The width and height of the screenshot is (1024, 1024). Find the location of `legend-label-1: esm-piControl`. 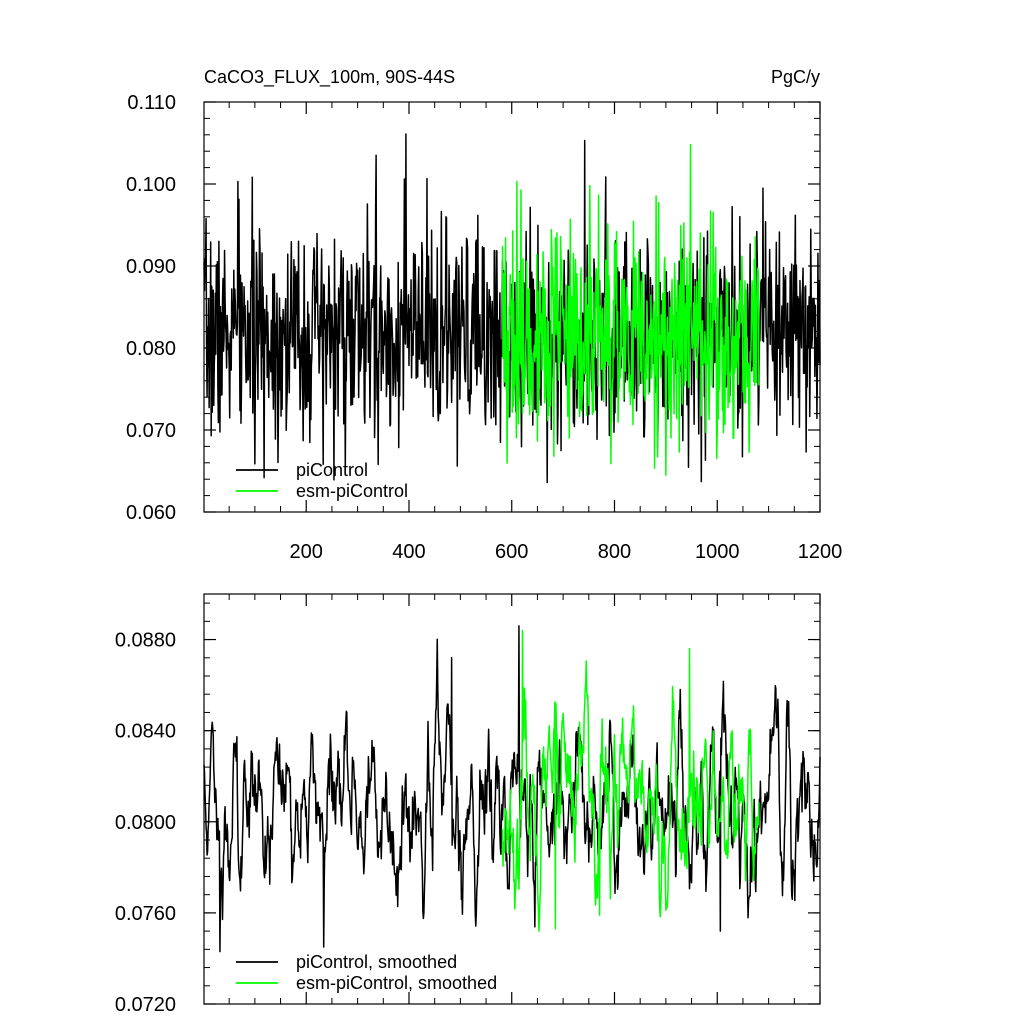

legend-label-1: esm-piControl is located at coordinates (352, 491).